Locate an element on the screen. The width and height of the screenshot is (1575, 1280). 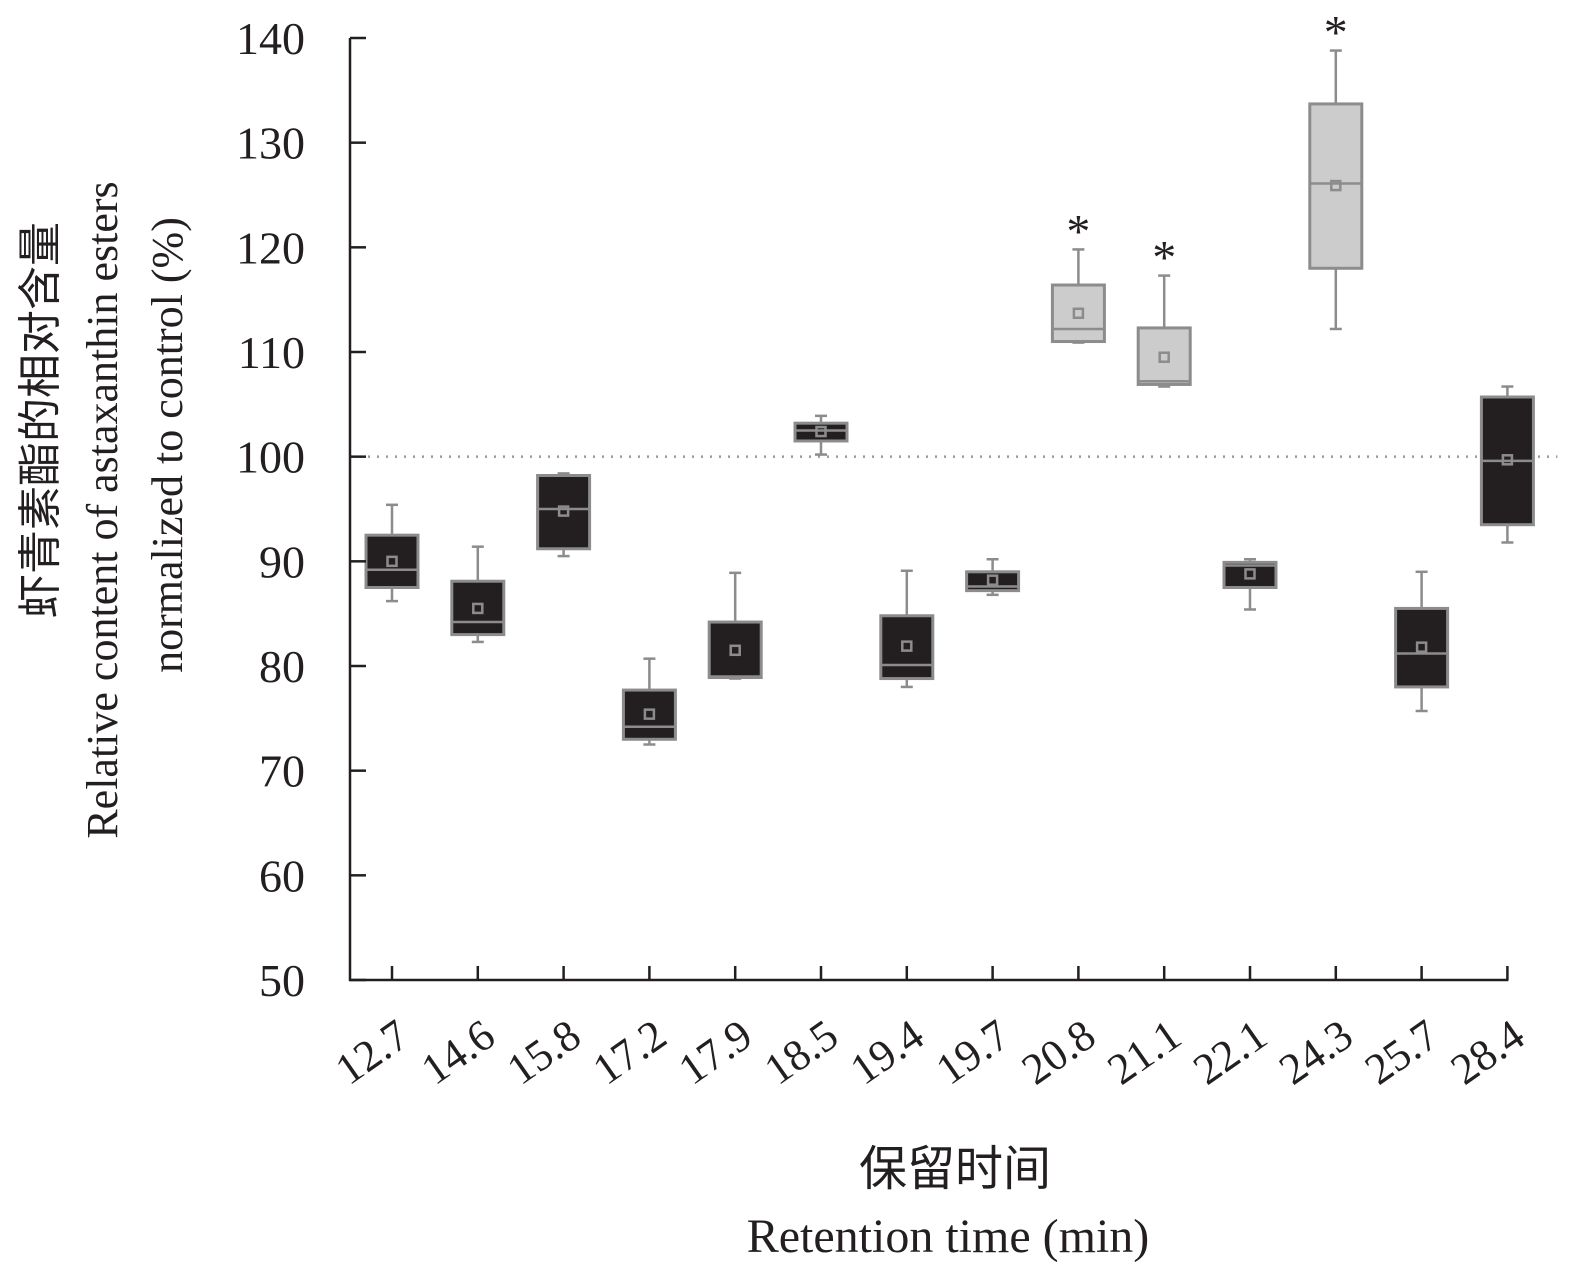
box-24.3: * is located at coordinates (1336, 169).